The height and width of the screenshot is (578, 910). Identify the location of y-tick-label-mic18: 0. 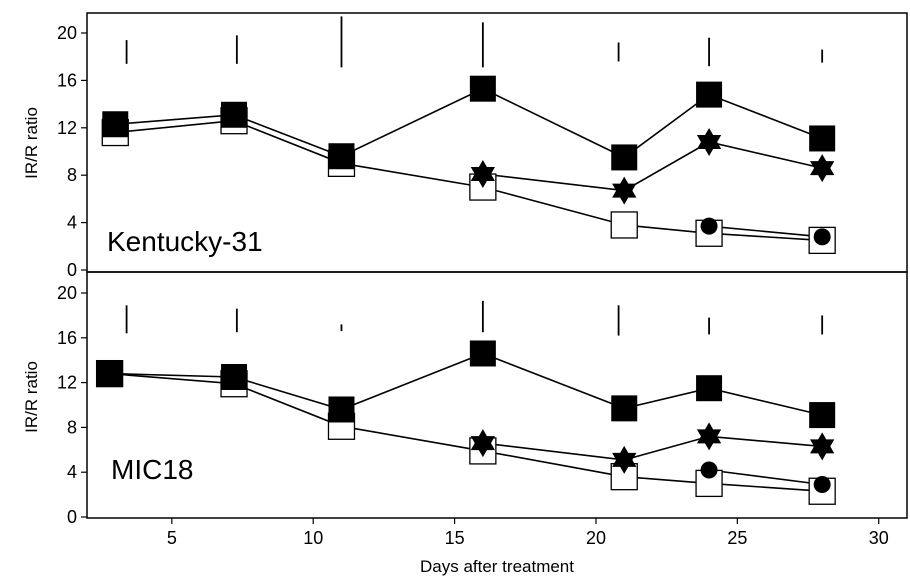
(72, 517).